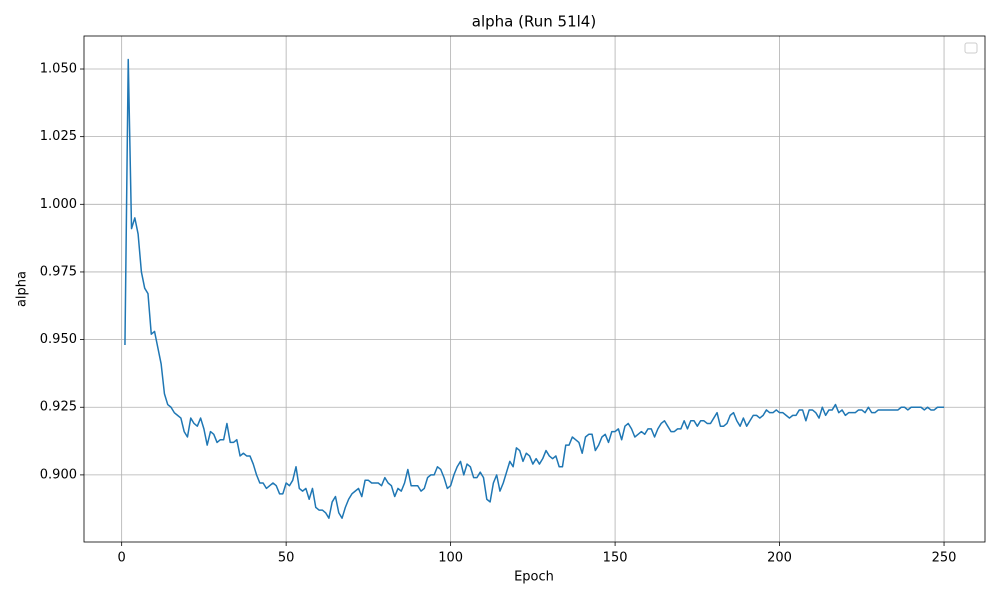 The width and height of the screenshot is (1000, 600). What do you see at coordinates (58, 69) in the screenshot?
I see `y-tick-label: 1.050` at bounding box center [58, 69].